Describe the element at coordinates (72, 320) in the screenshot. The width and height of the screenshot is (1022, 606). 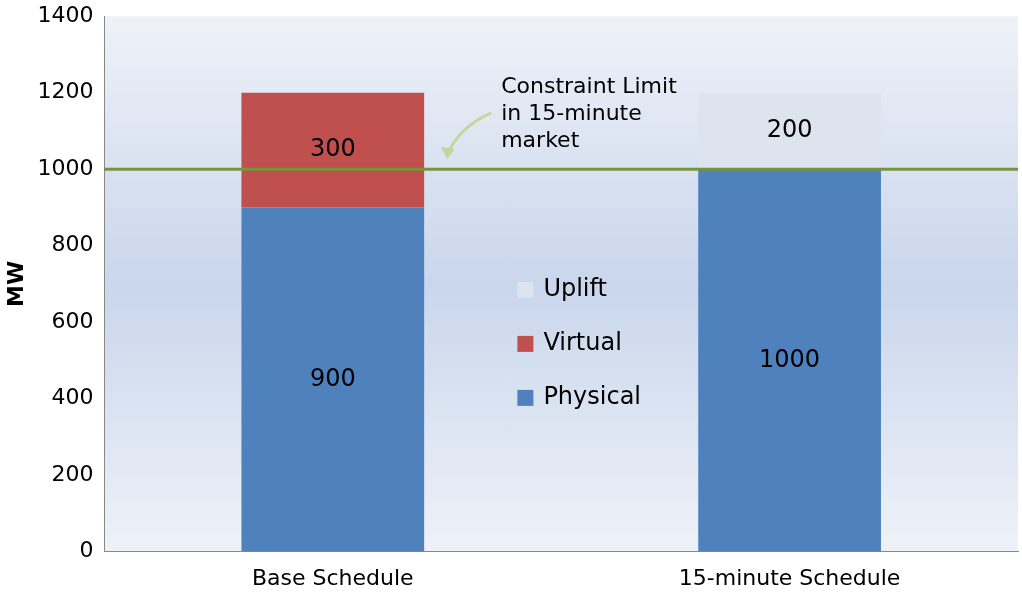
I see `y-tick-label: 600` at that location.